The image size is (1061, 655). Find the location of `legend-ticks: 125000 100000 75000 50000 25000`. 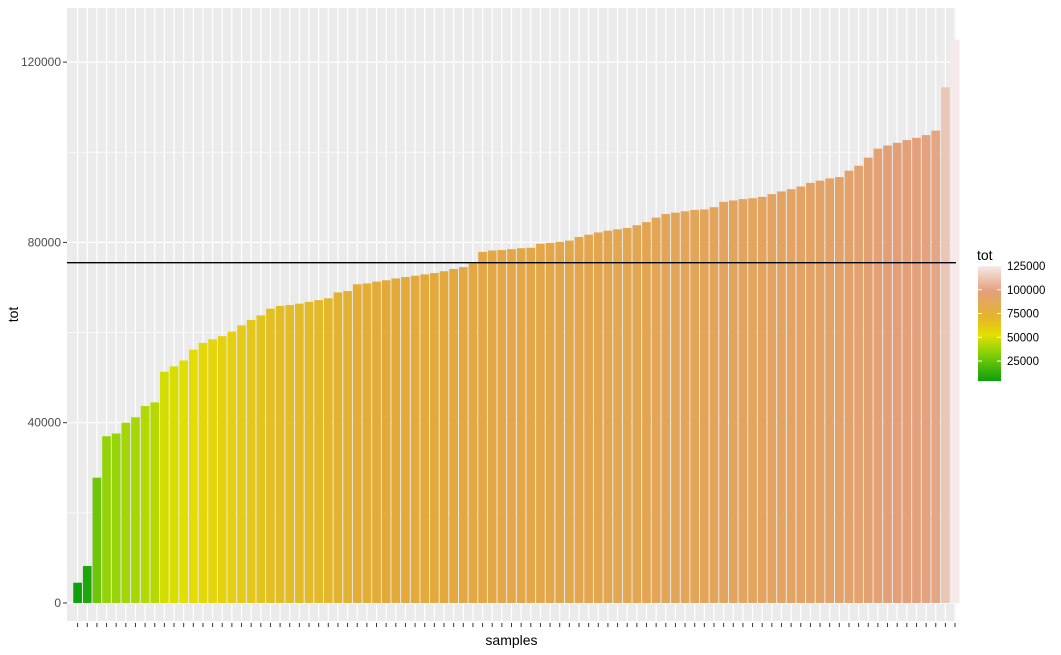

legend-ticks: 125000 100000 75000 50000 25000 is located at coordinates (1011, 314).